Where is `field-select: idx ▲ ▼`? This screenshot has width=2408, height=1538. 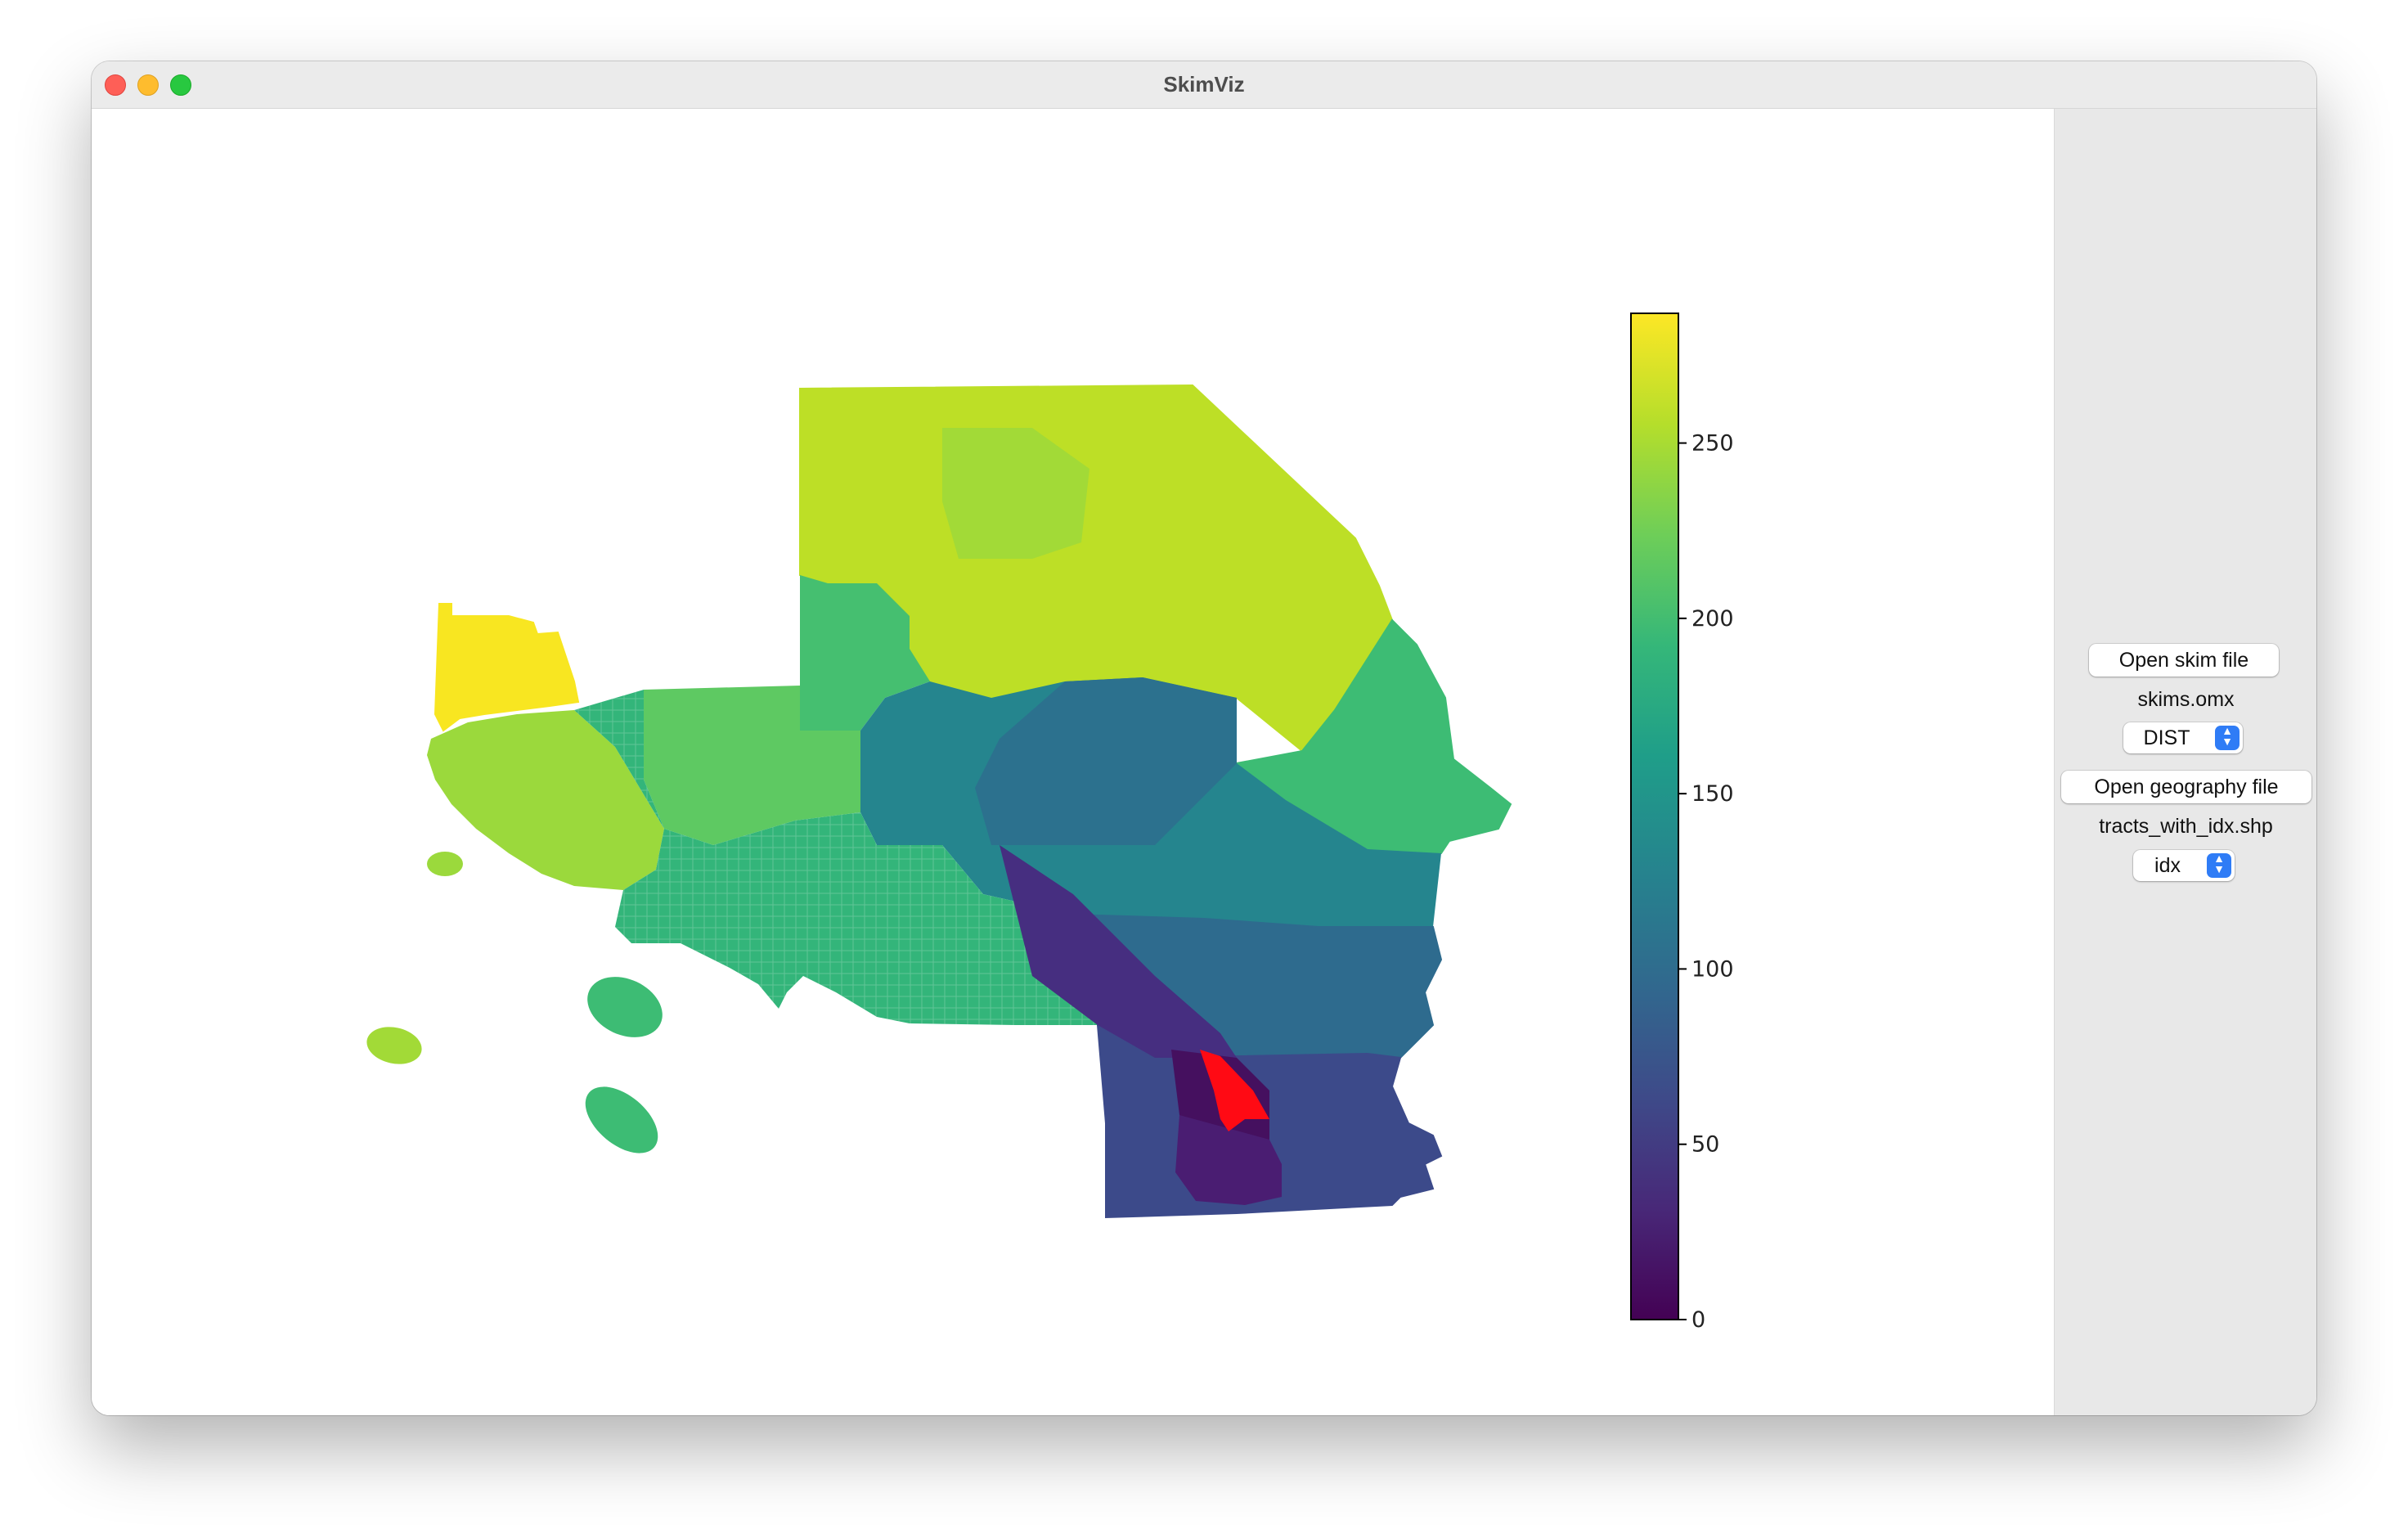 field-select: idx ▲ ▼ is located at coordinates (2184, 866).